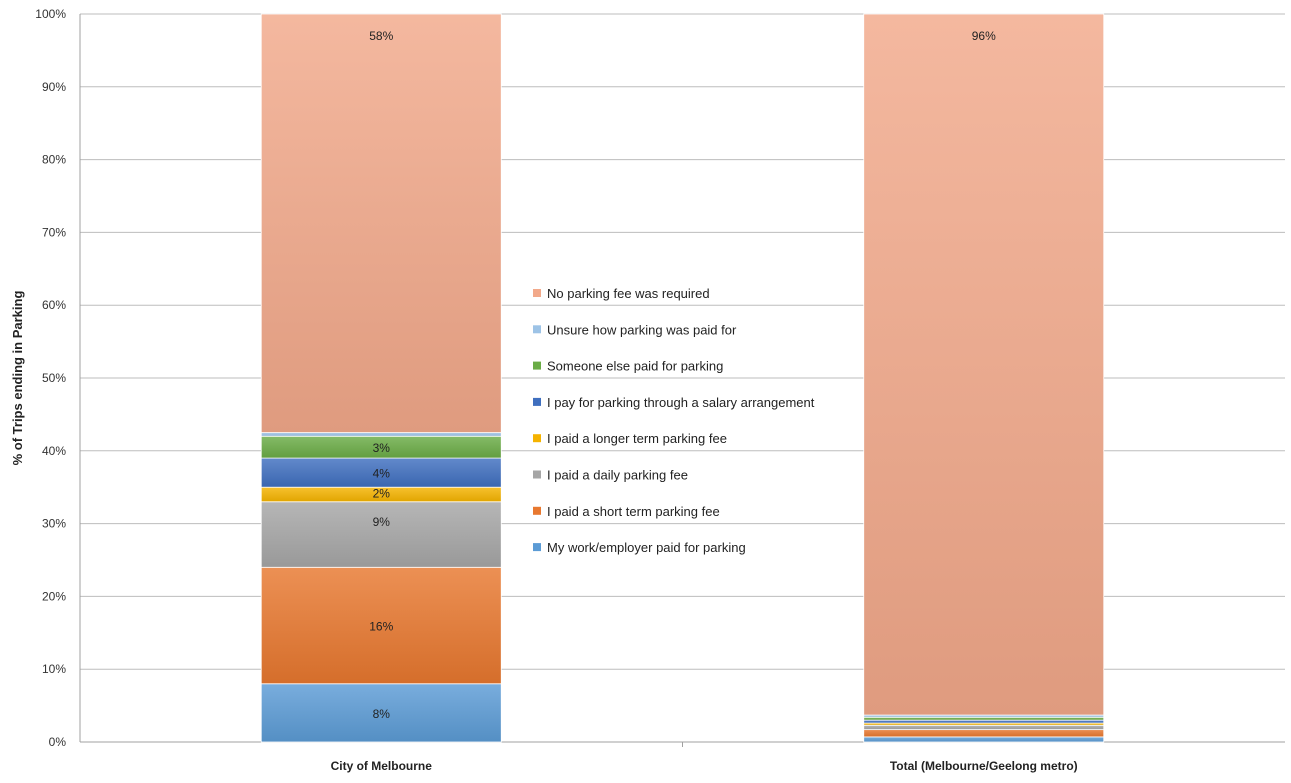 This screenshot has width=1291, height=783. Describe the element at coordinates (54, 524) in the screenshot. I see `y-tick-label: 30%` at that location.